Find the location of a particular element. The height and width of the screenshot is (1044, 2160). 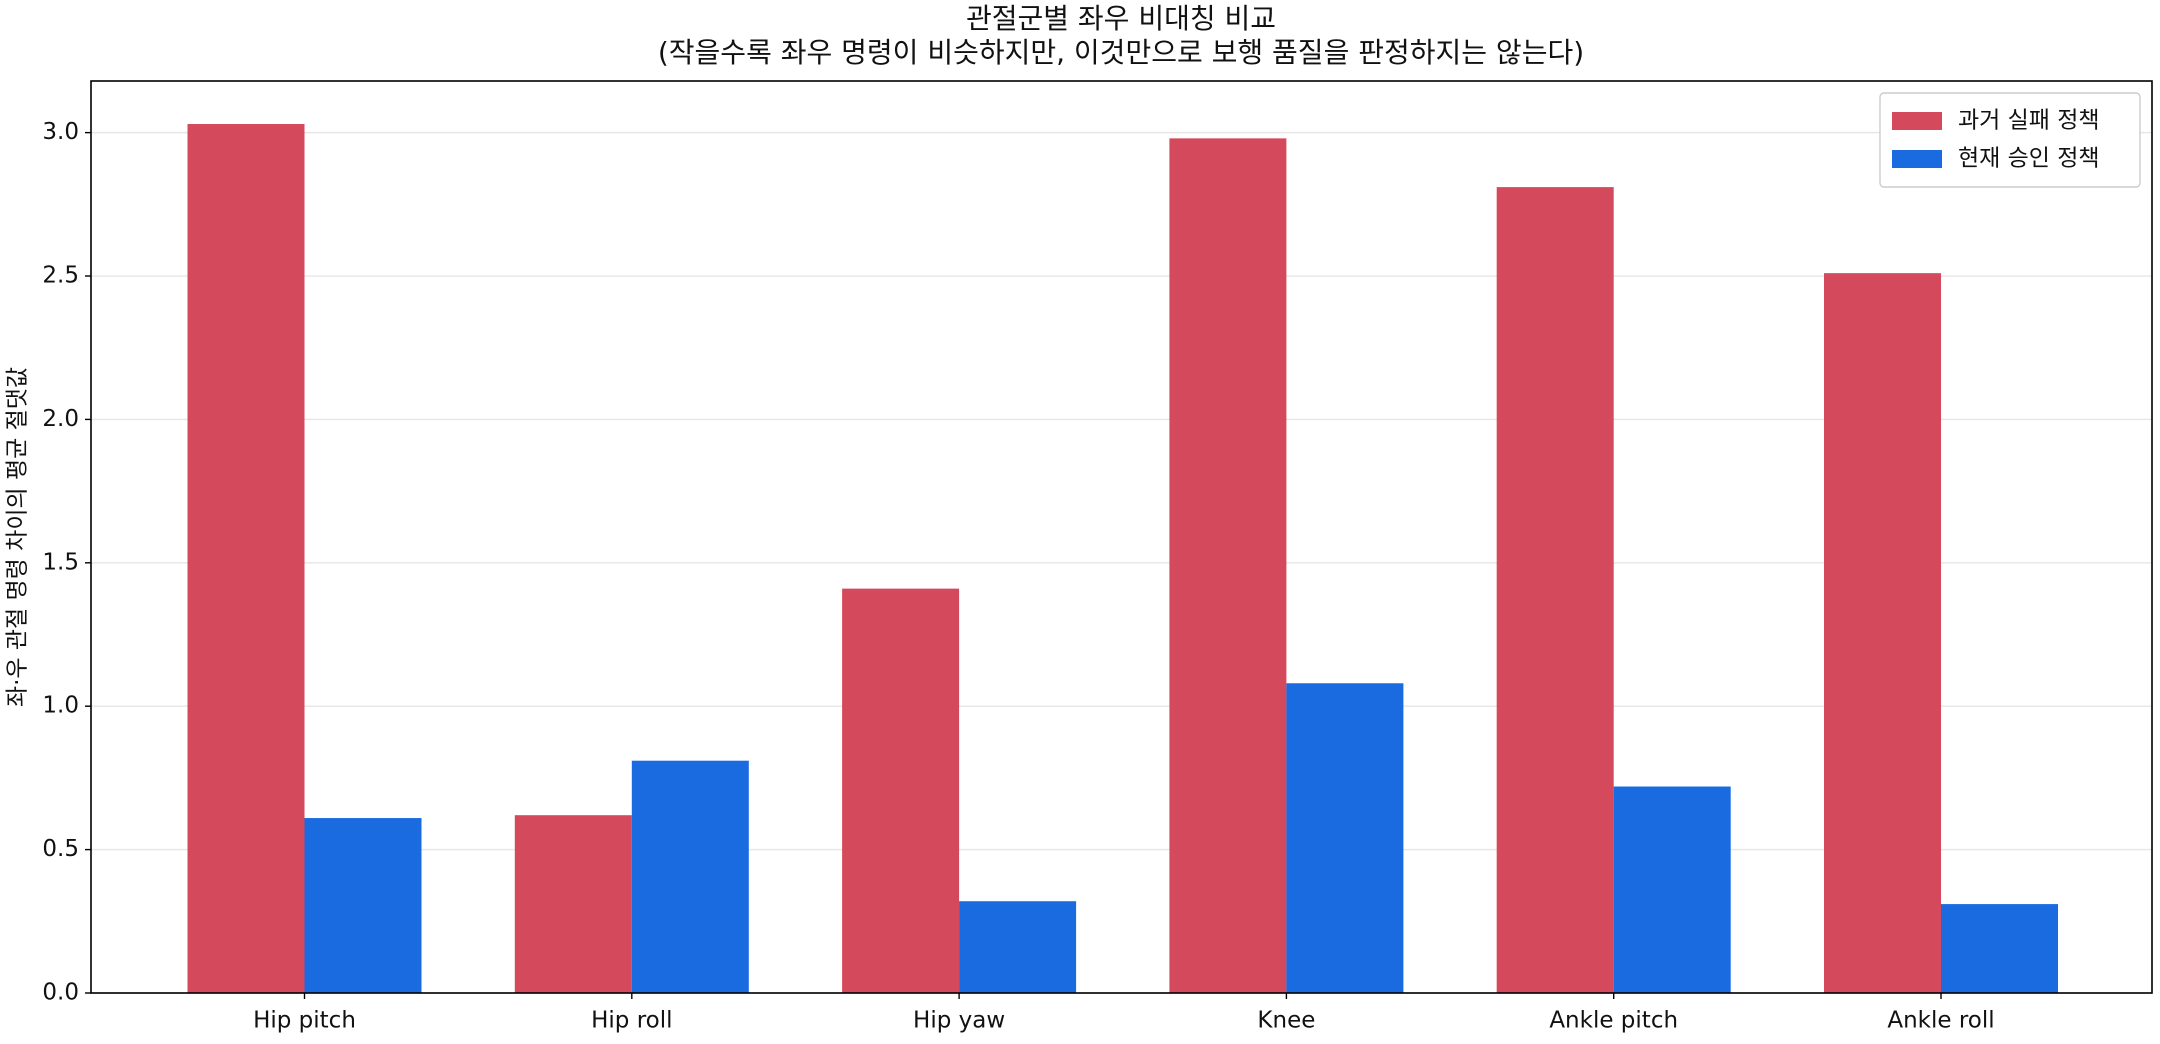

x-tick-label: Ankle roll is located at coordinates (1940, 1021).